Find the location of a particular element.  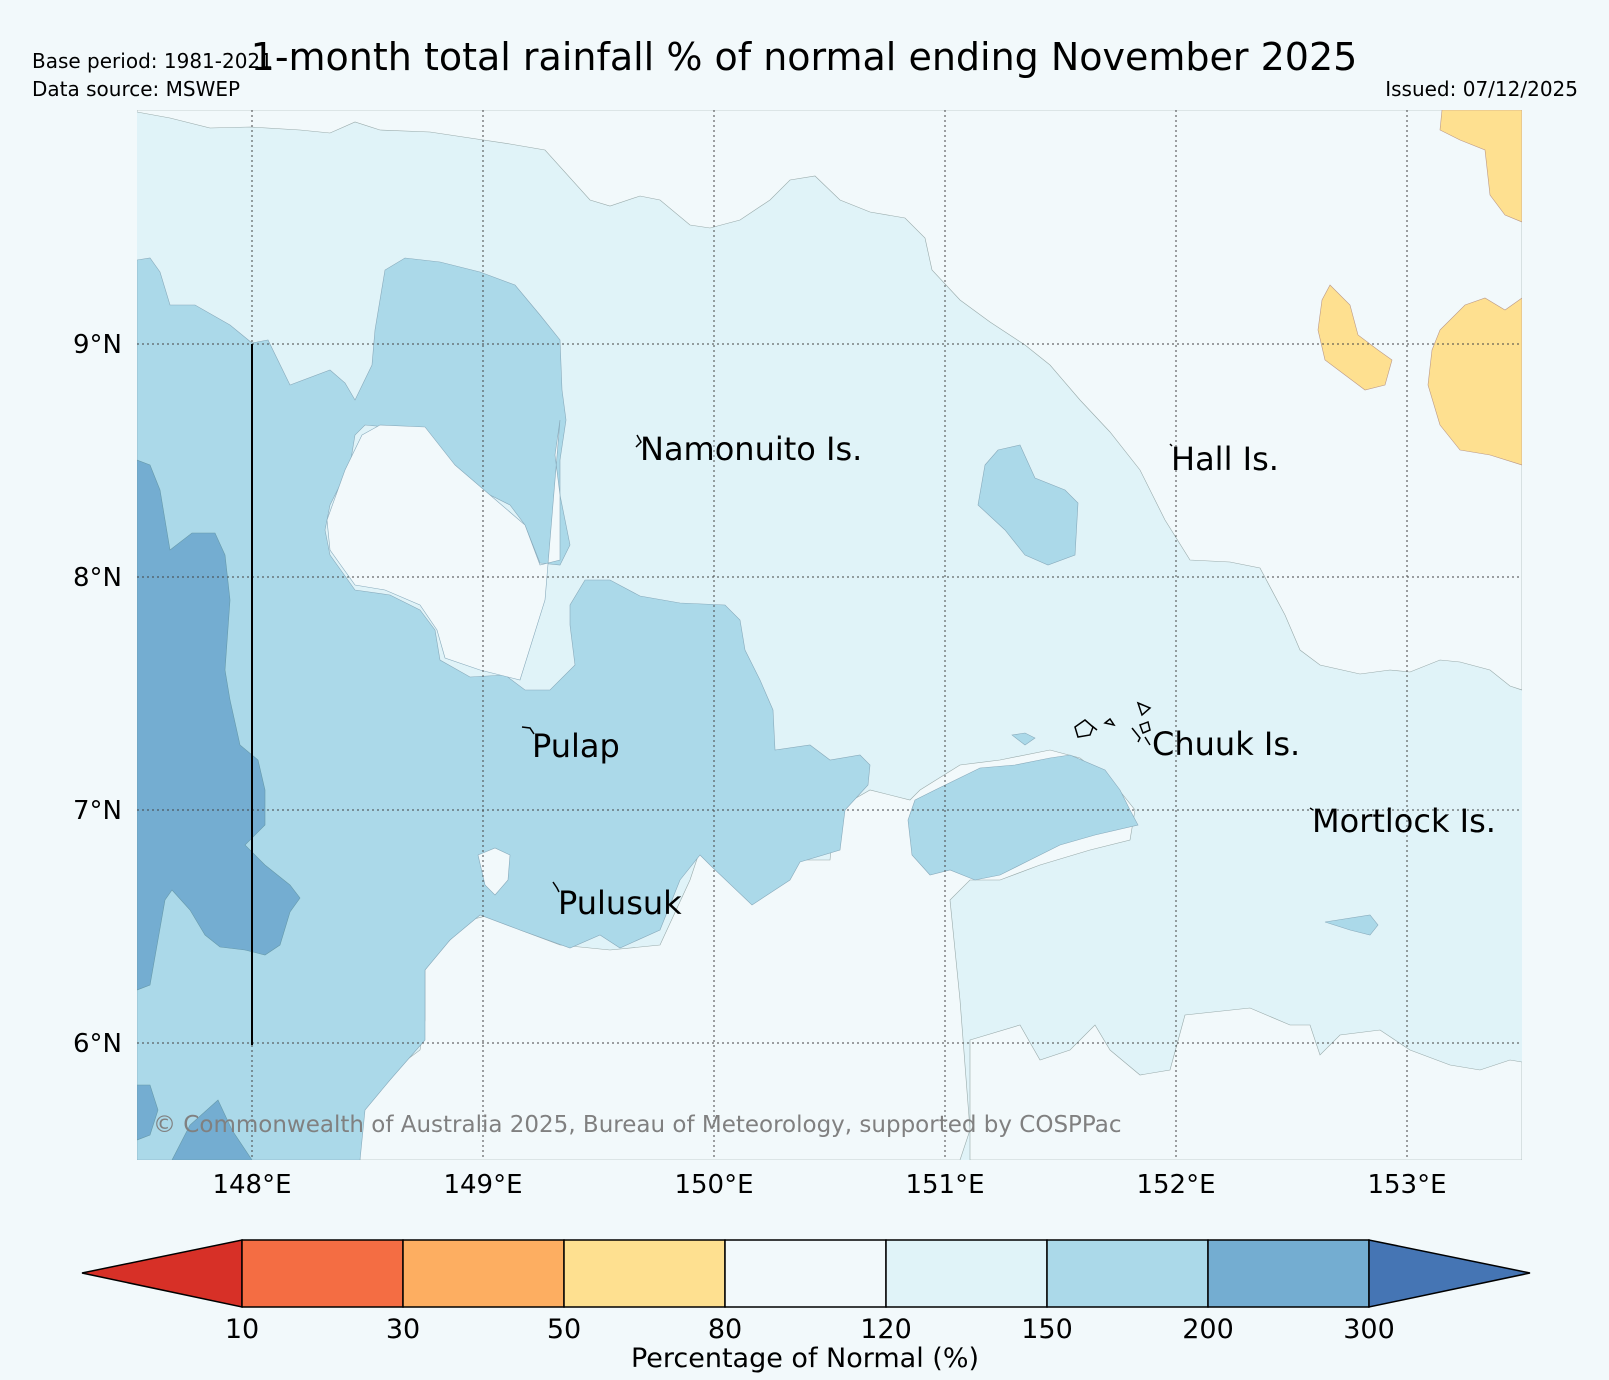

region-150-200-north-patch is located at coordinates (1028, 505).